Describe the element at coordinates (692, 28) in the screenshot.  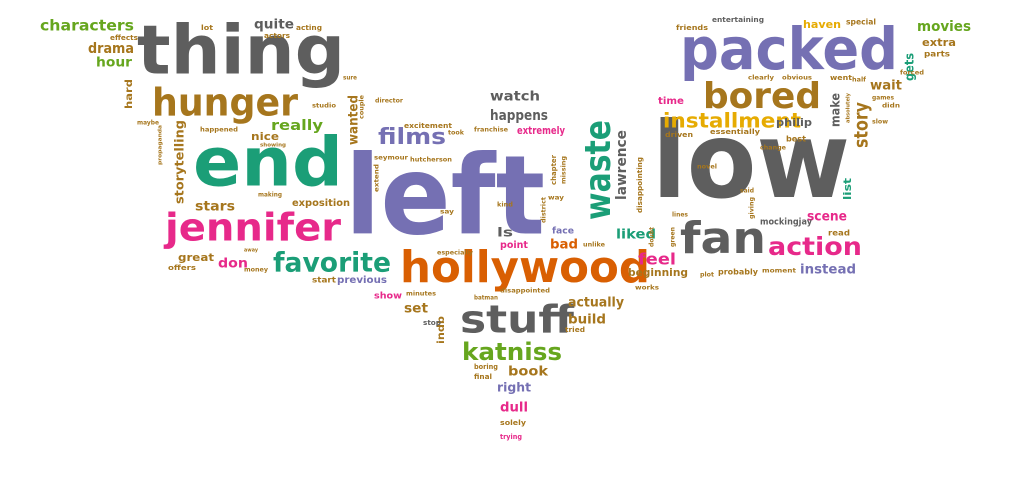
I see `word-friends: friends` at that location.